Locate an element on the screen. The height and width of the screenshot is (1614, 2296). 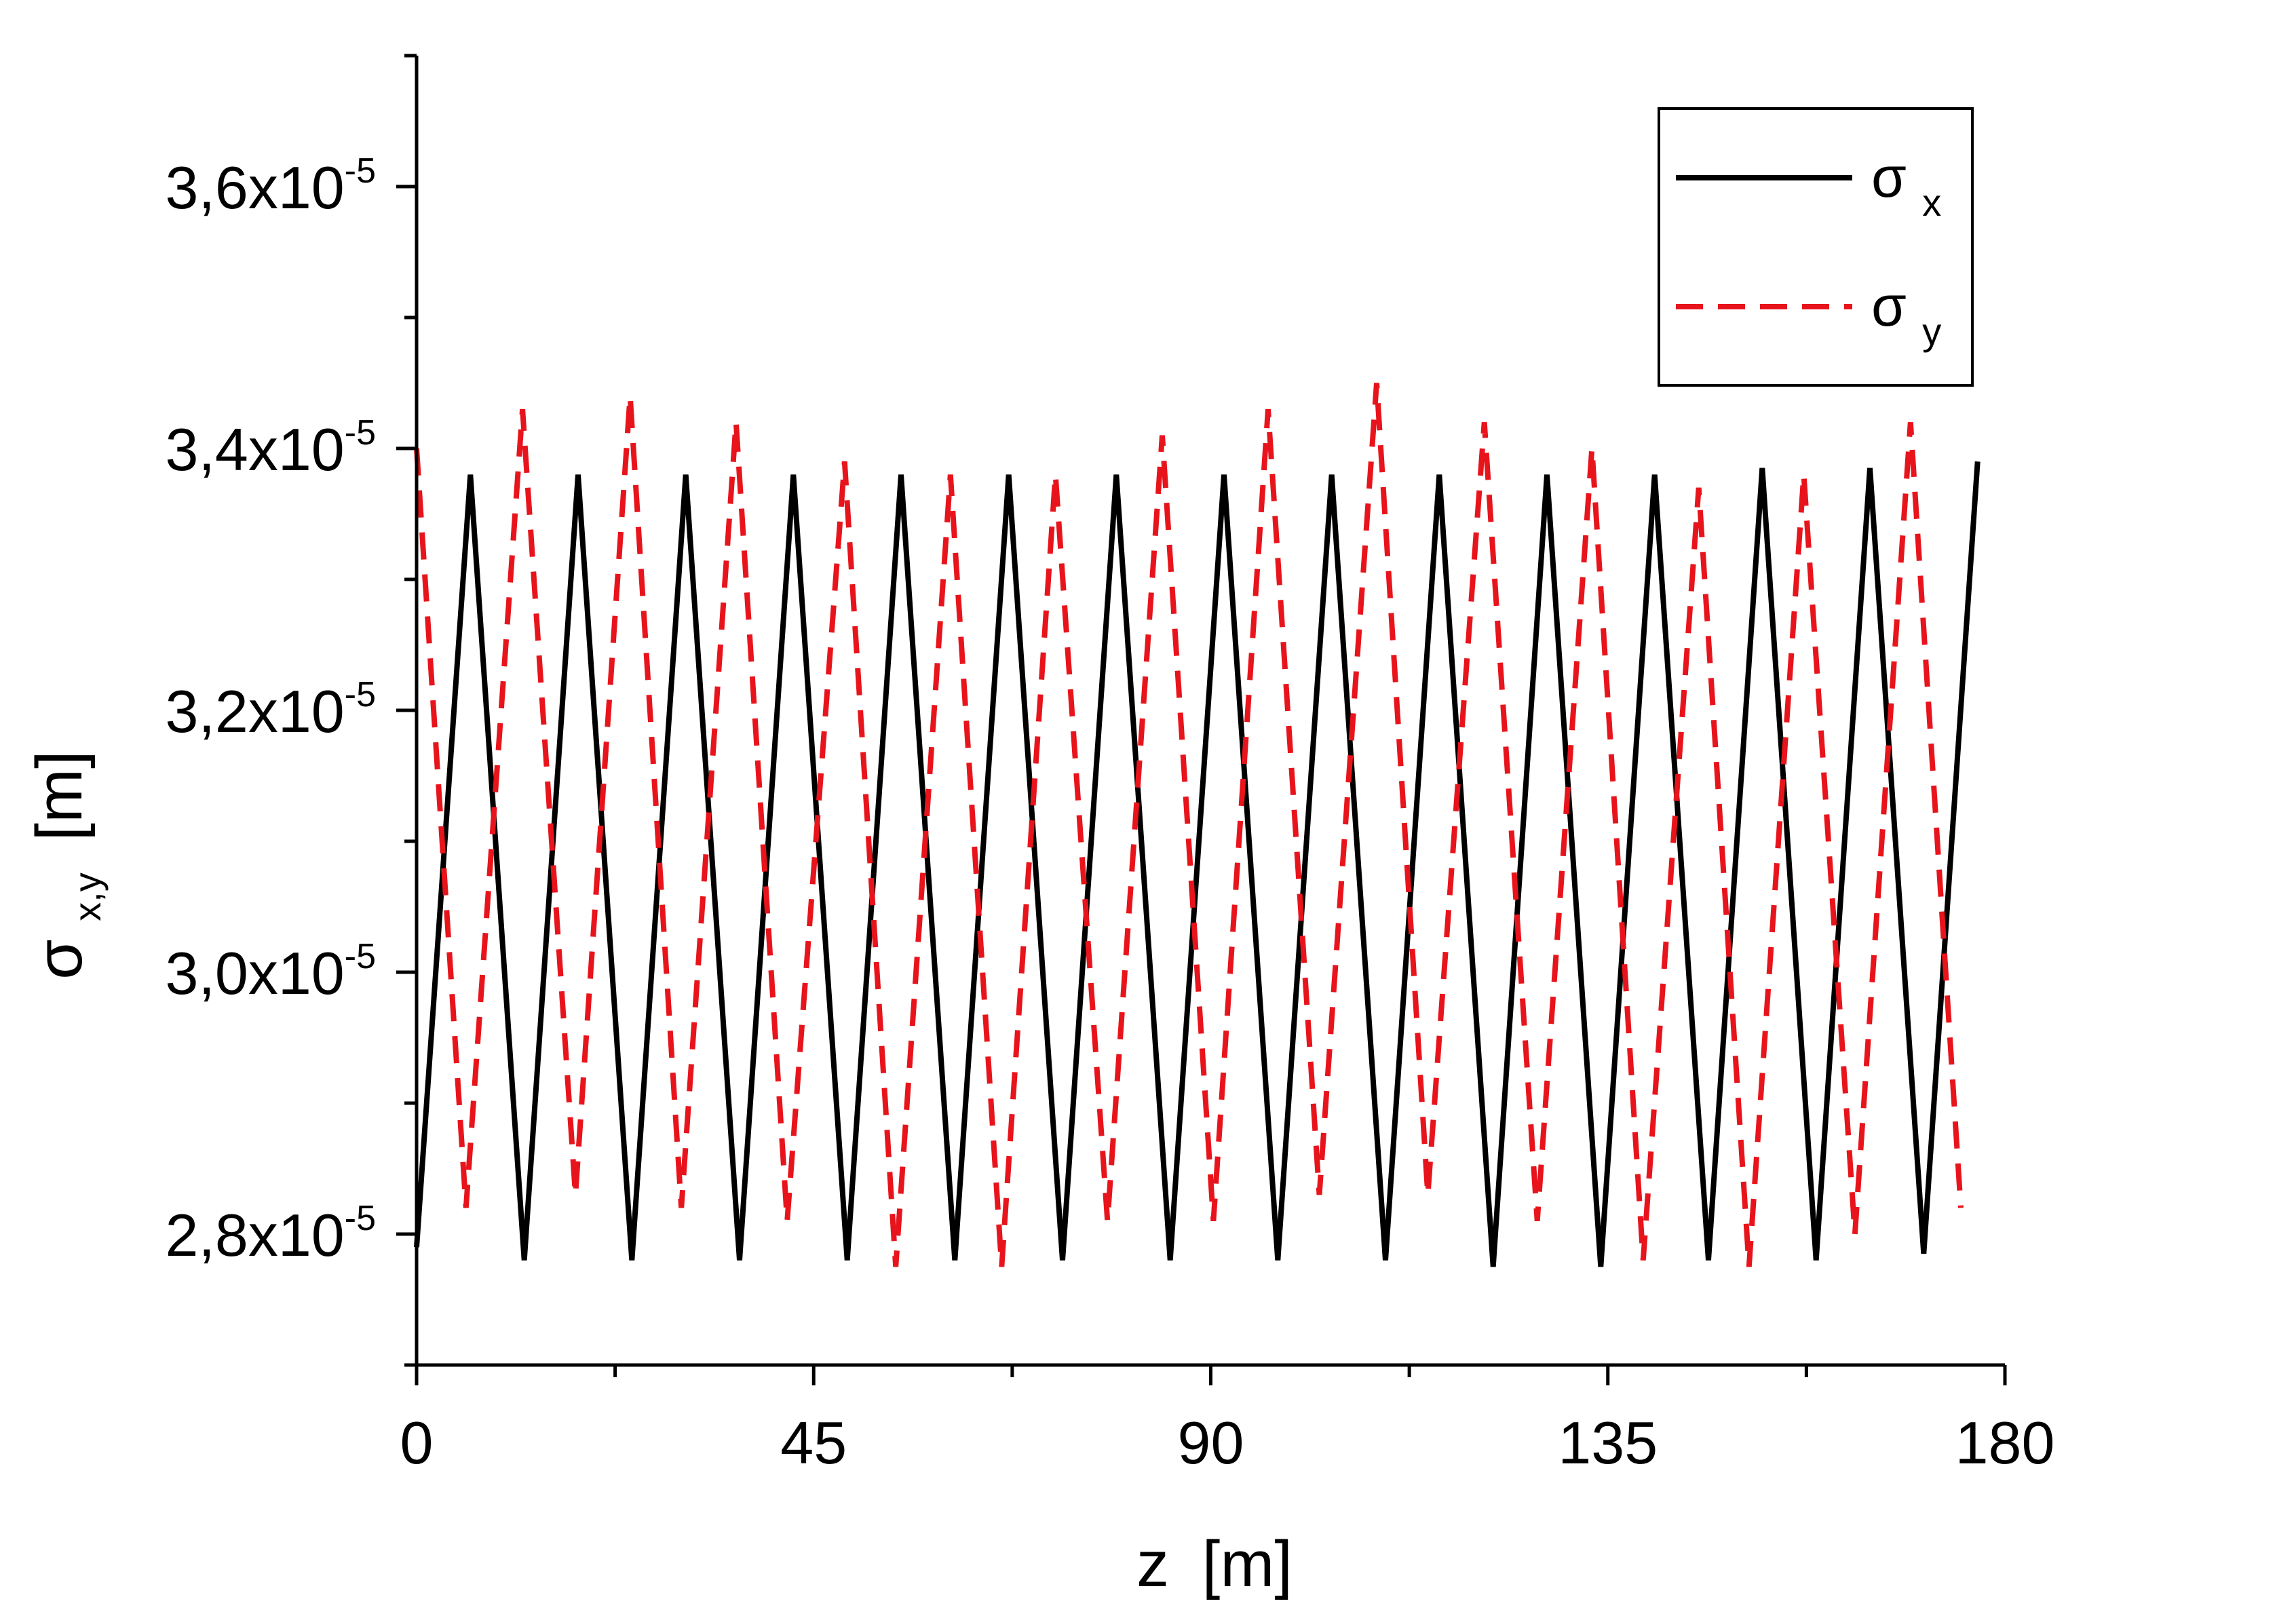
legend: σ x σ y is located at coordinates (1816, 247).